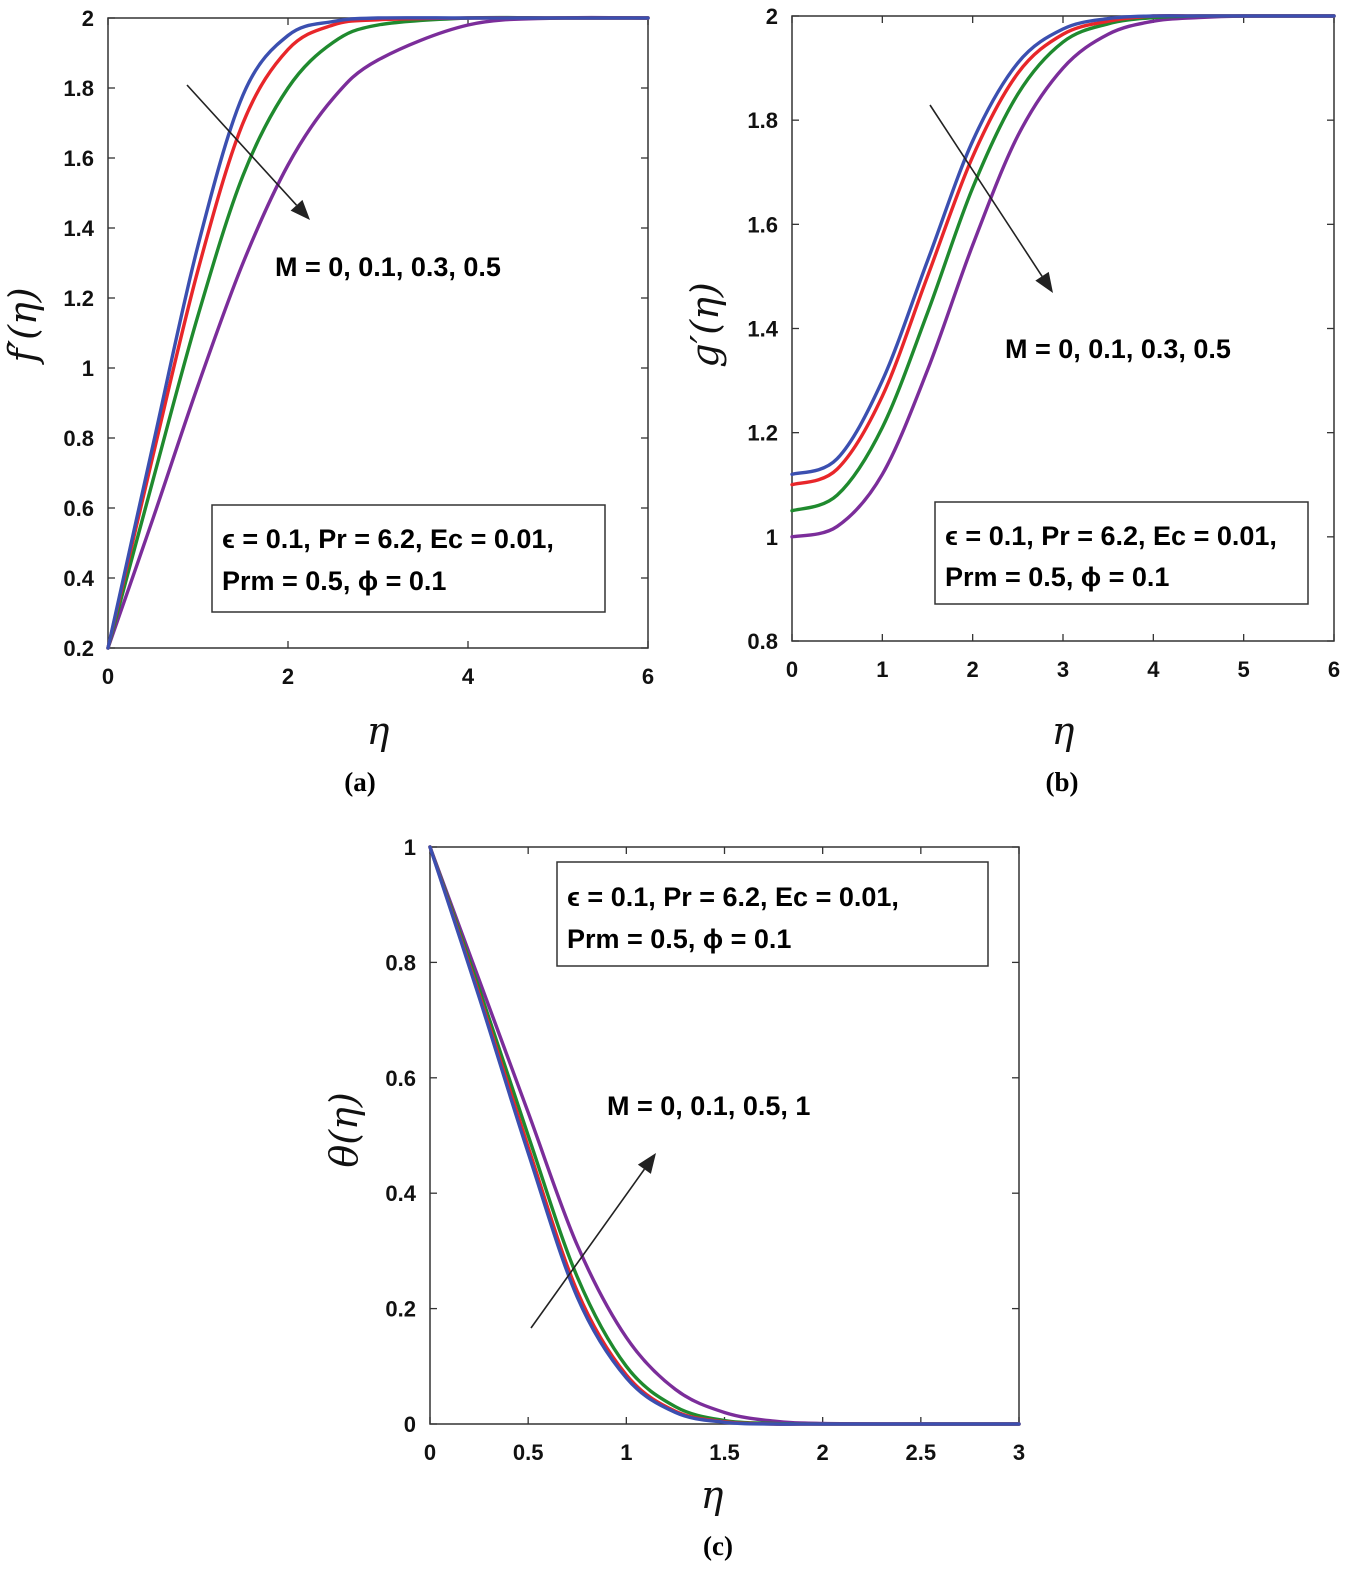 The width and height of the screenshot is (1355, 1573). Describe the element at coordinates (410, 1424) in the screenshot. I see `y-tick-label: 0` at that location.